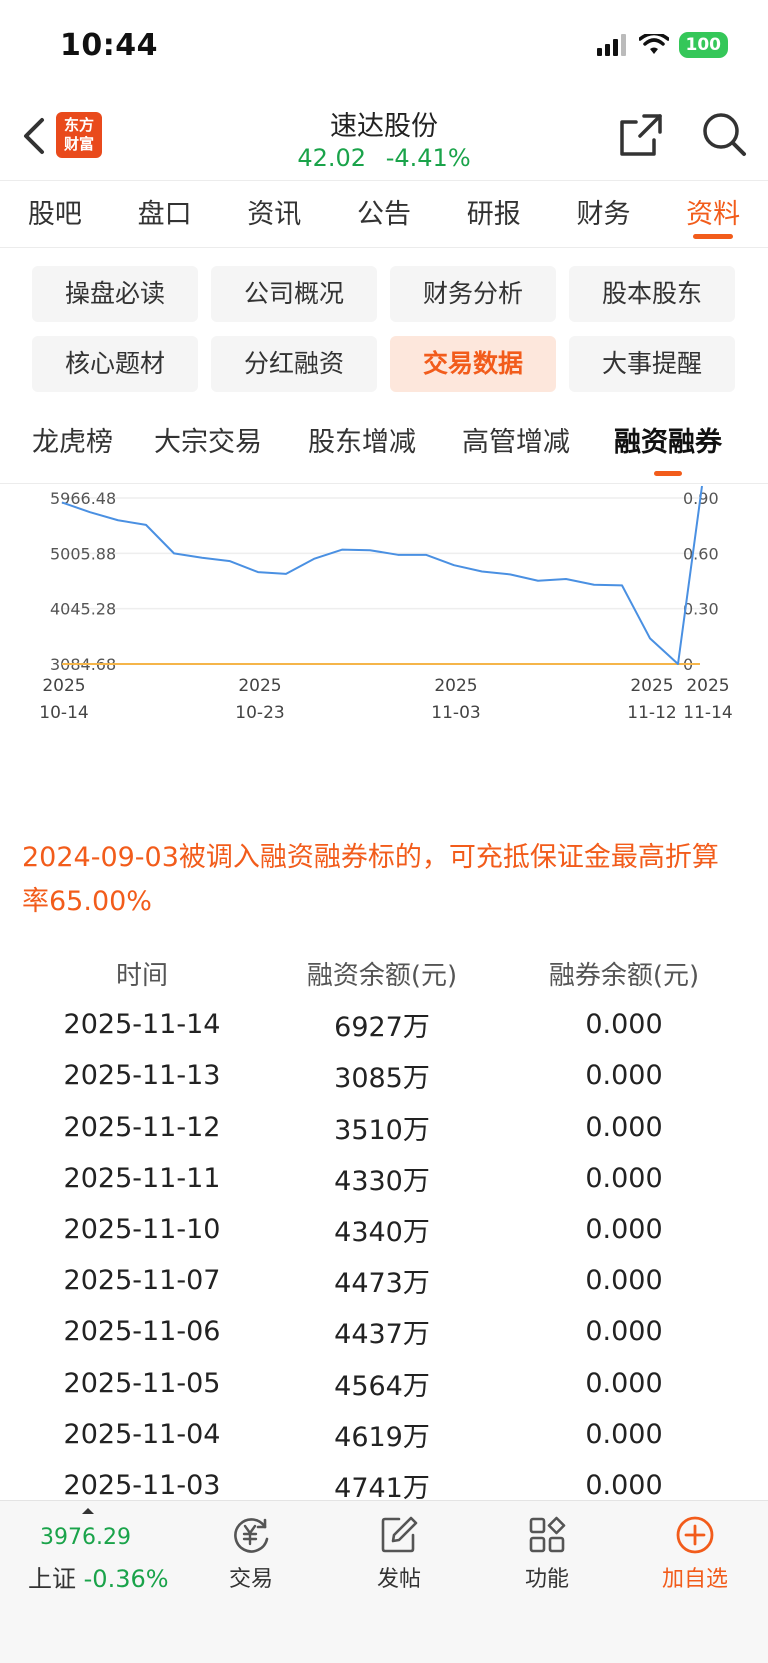  I want to click on cell-financing-balance: 3085万, so click(382, 1079).